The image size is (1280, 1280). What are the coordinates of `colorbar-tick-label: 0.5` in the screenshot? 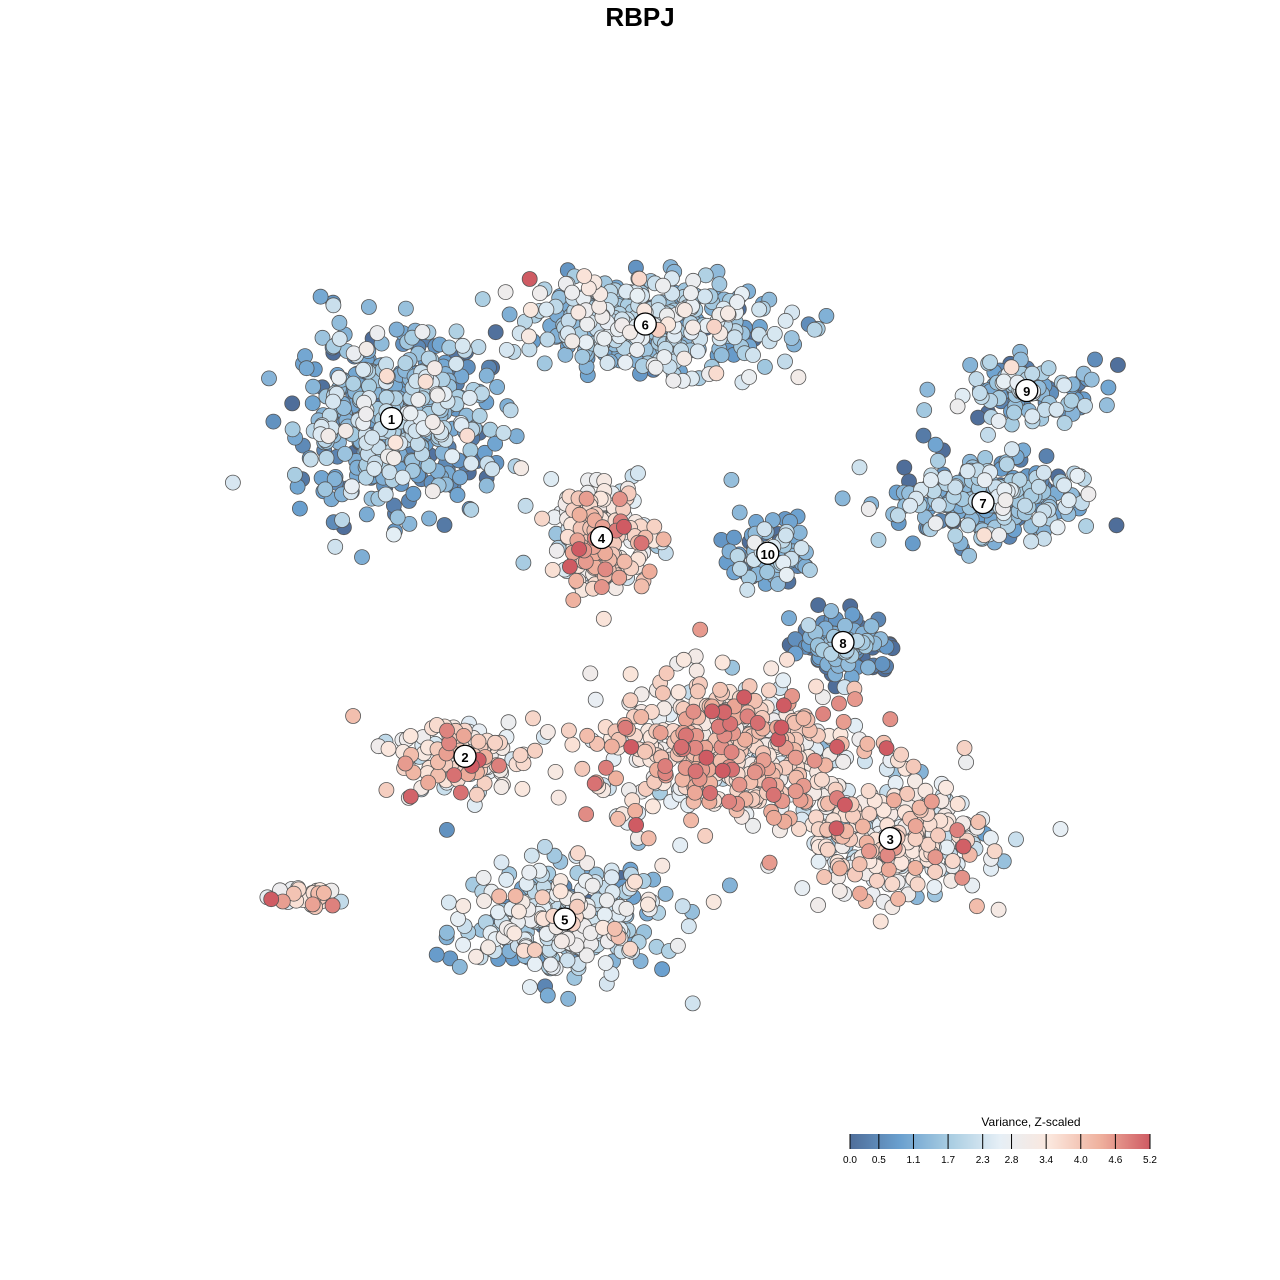 It's located at (879, 1160).